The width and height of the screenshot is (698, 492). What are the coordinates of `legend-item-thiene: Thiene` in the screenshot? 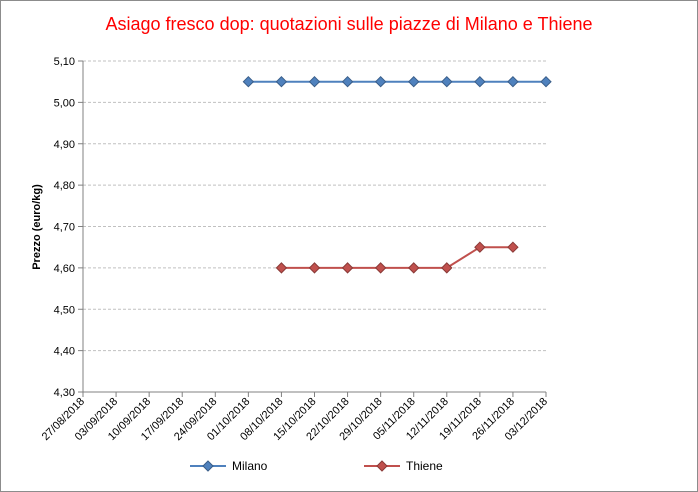 It's located at (403, 466).